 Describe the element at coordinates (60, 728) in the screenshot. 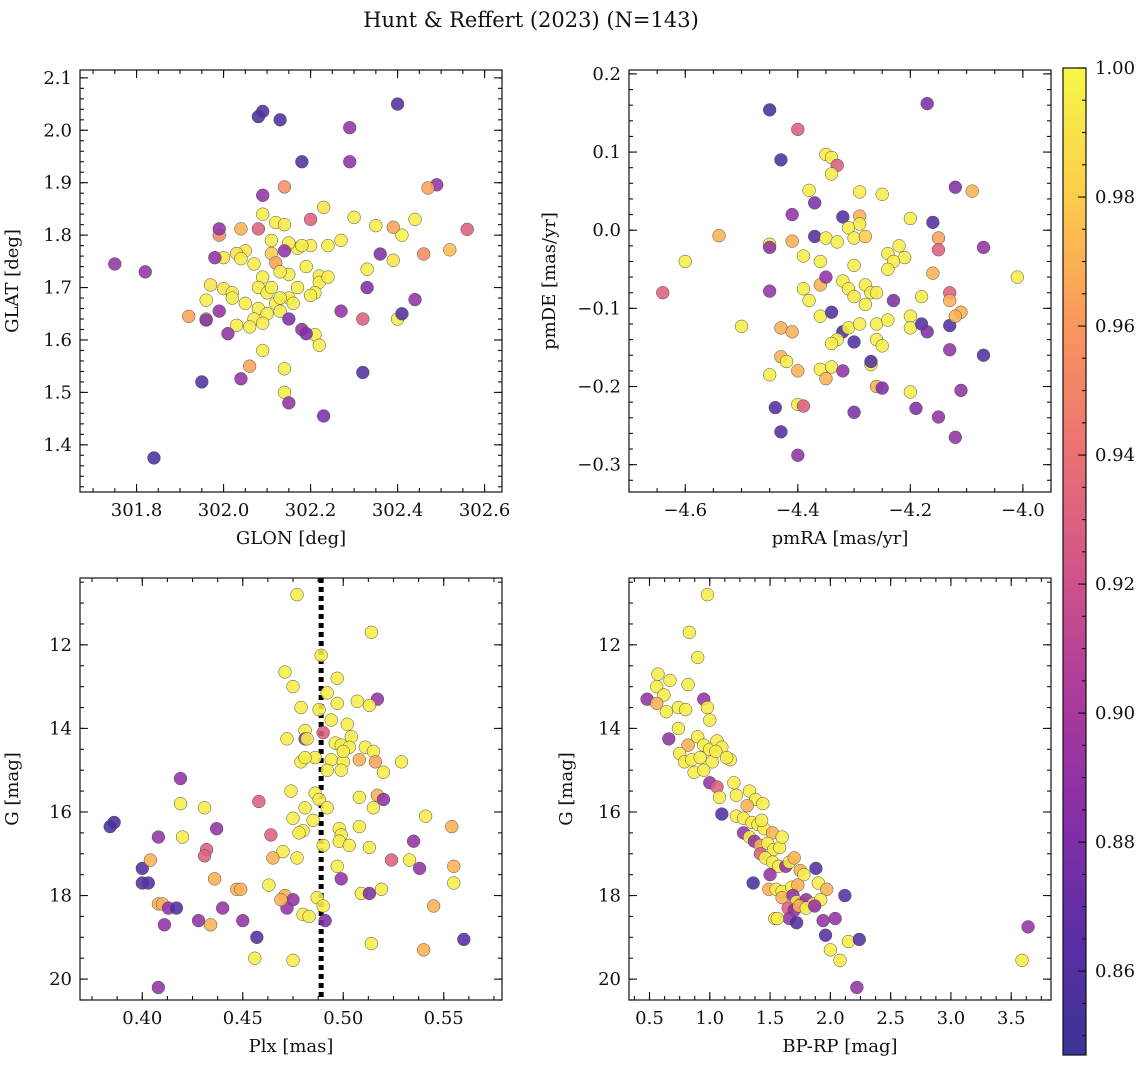

I see `y-tick-label: 14` at that location.